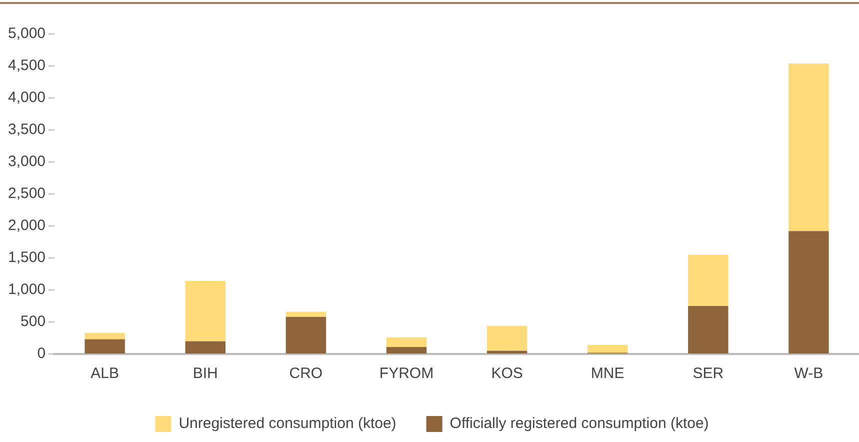 The height and width of the screenshot is (442, 859). What do you see at coordinates (287, 423) in the screenshot?
I see `legend-label: Unregistered consumption (ktoe)` at bounding box center [287, 423].